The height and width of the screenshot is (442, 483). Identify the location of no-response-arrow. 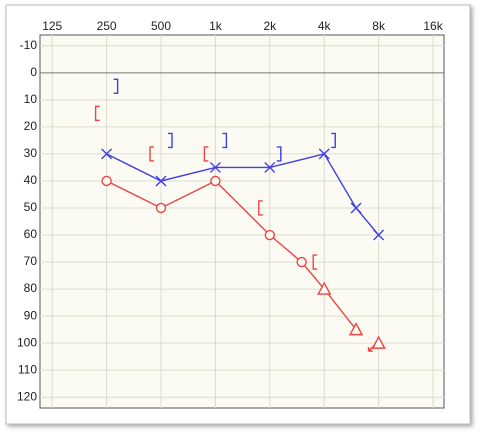
(371, 348).